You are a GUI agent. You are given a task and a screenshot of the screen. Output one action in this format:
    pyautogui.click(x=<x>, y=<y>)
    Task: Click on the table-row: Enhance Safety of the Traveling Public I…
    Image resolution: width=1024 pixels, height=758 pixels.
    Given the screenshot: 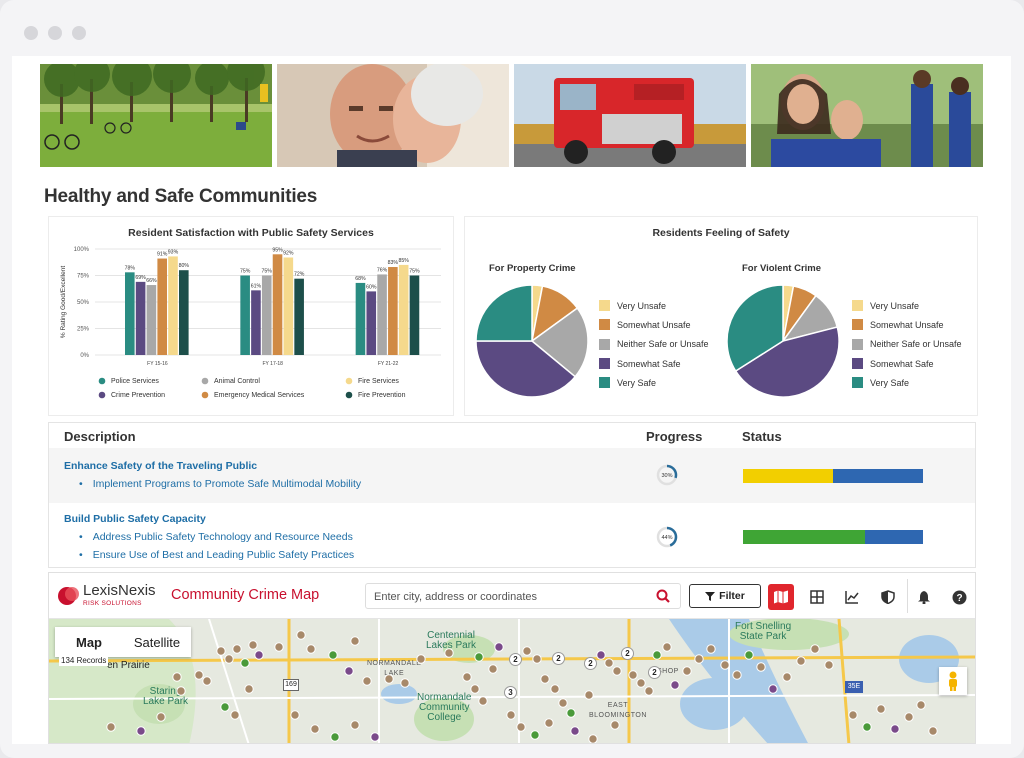 What is the action you would take?
    pyautogui.click(x=512, y=475)
    